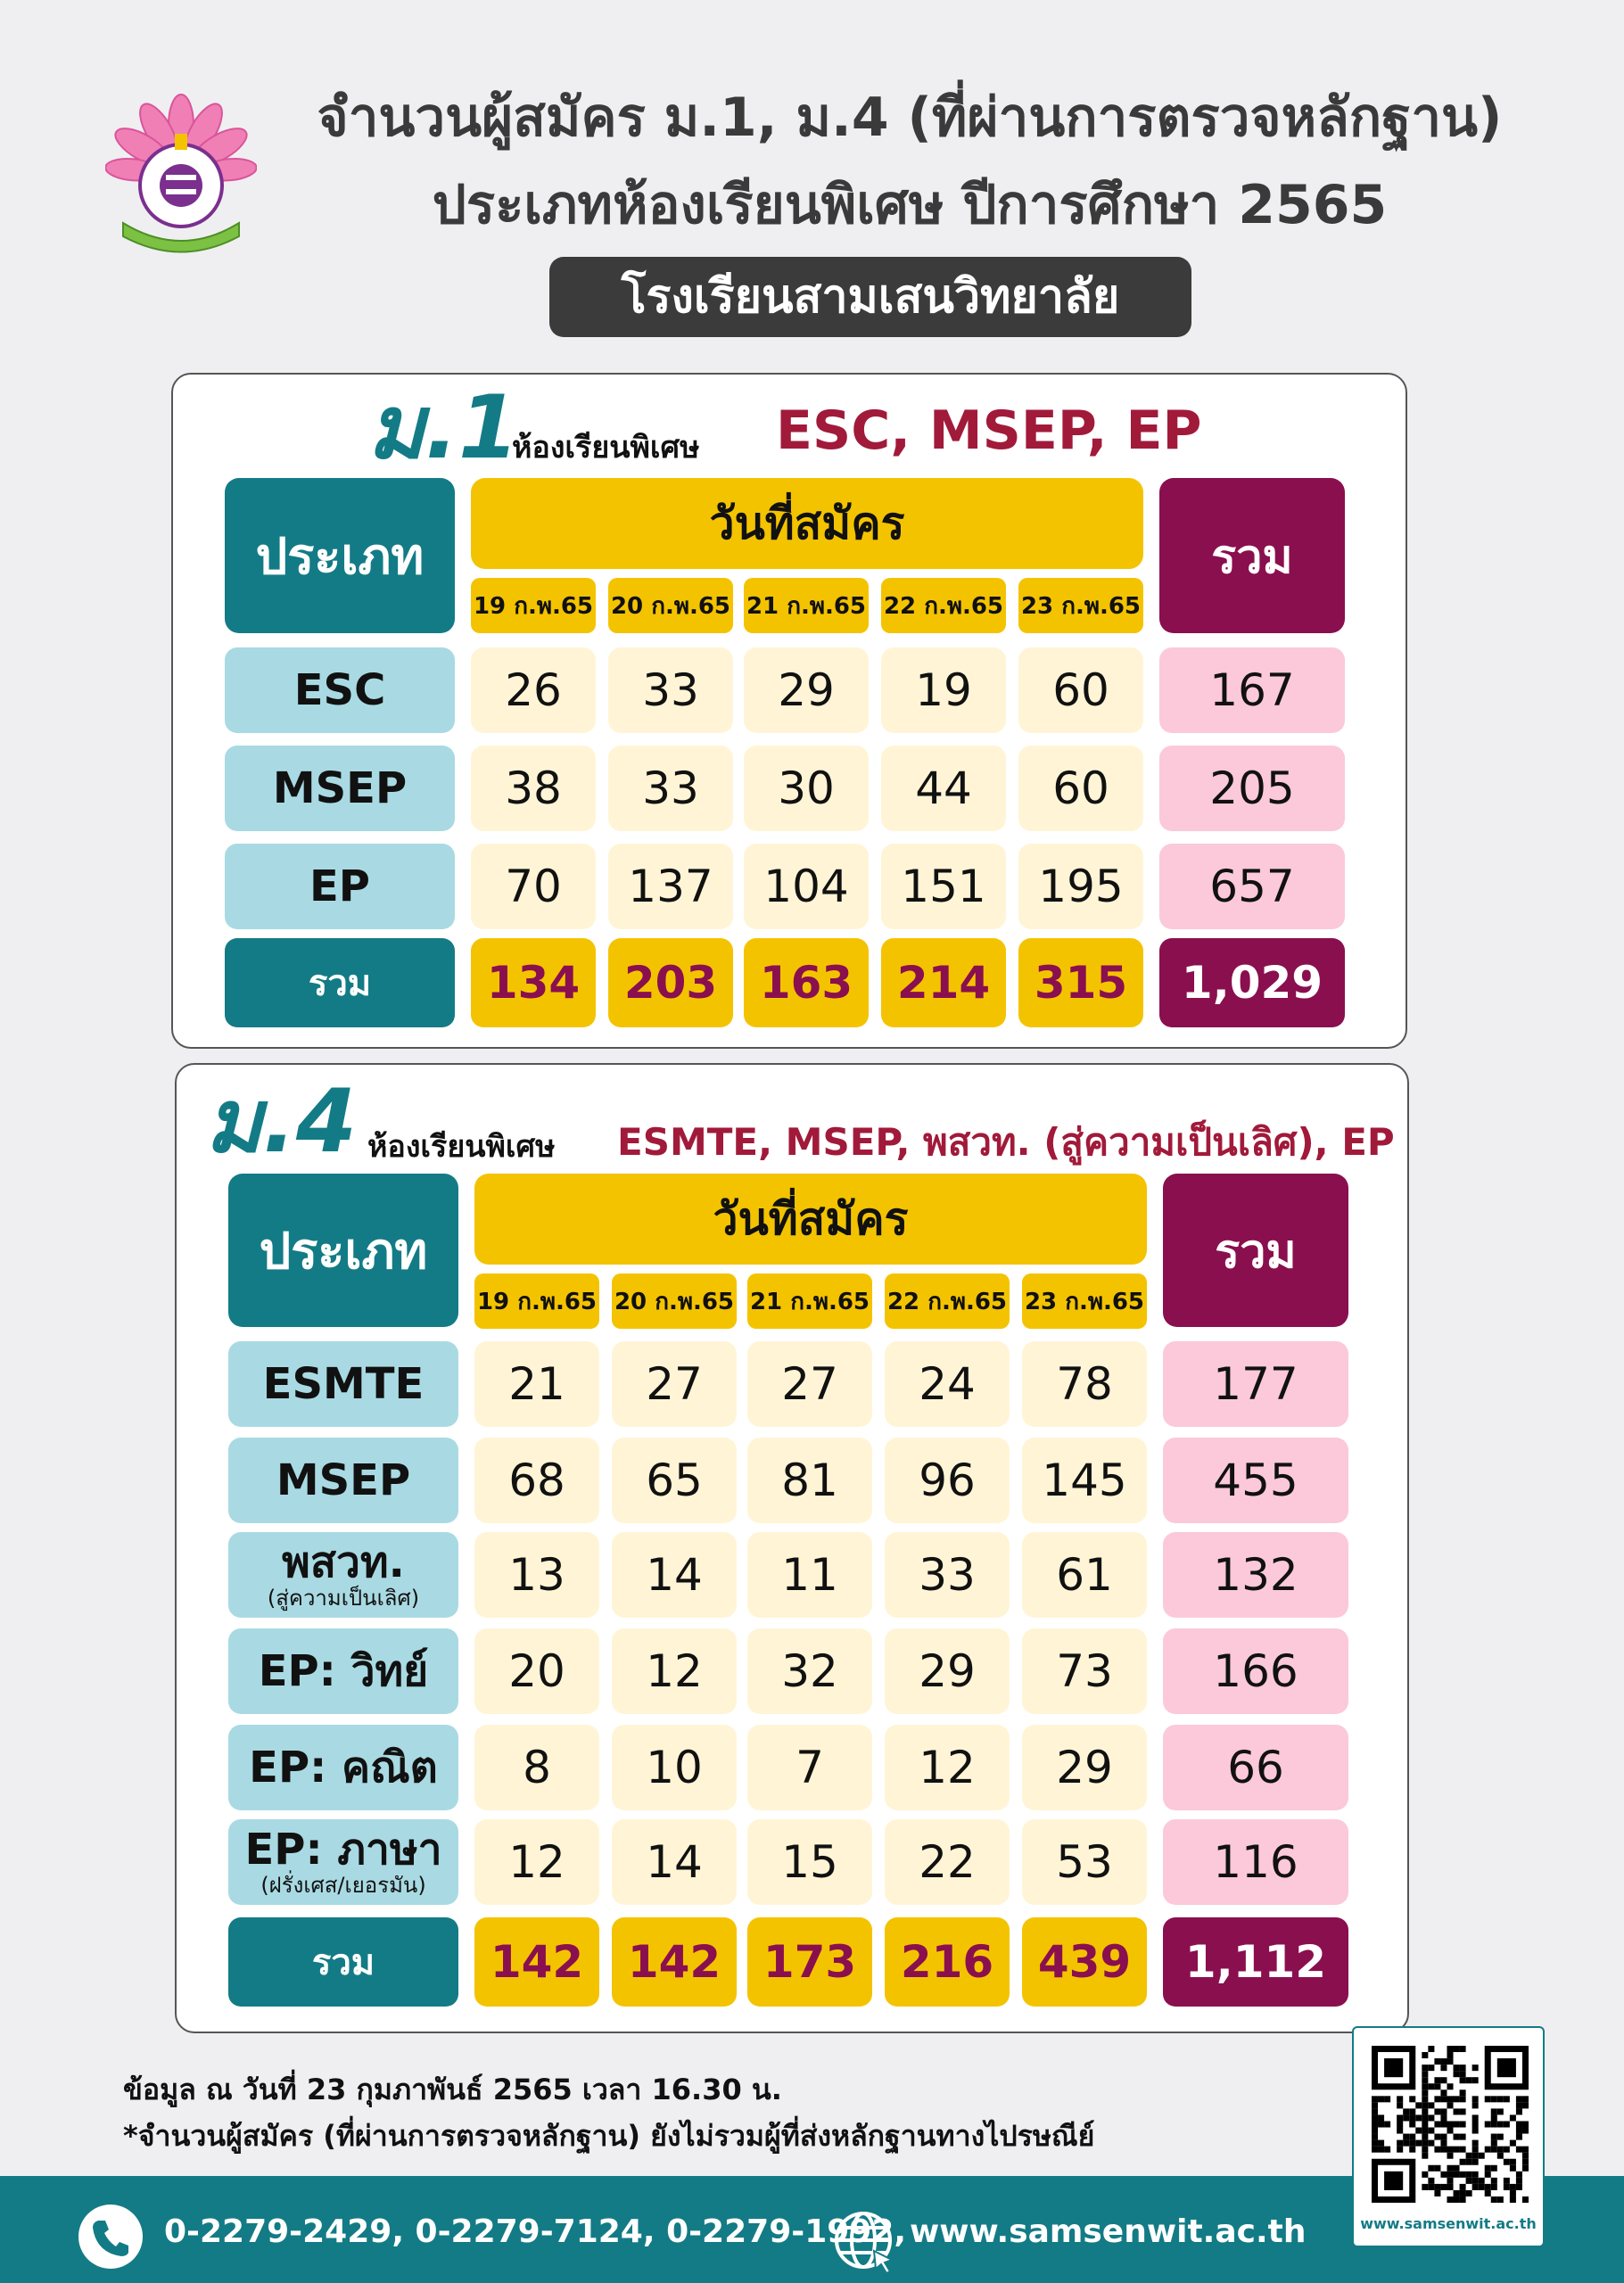 This screenshot has width=1624, height=2283. What do you see at coordinates (806, 886) in the screenshot?
I see `value-cell: 104` at bounding box center [806, 886].